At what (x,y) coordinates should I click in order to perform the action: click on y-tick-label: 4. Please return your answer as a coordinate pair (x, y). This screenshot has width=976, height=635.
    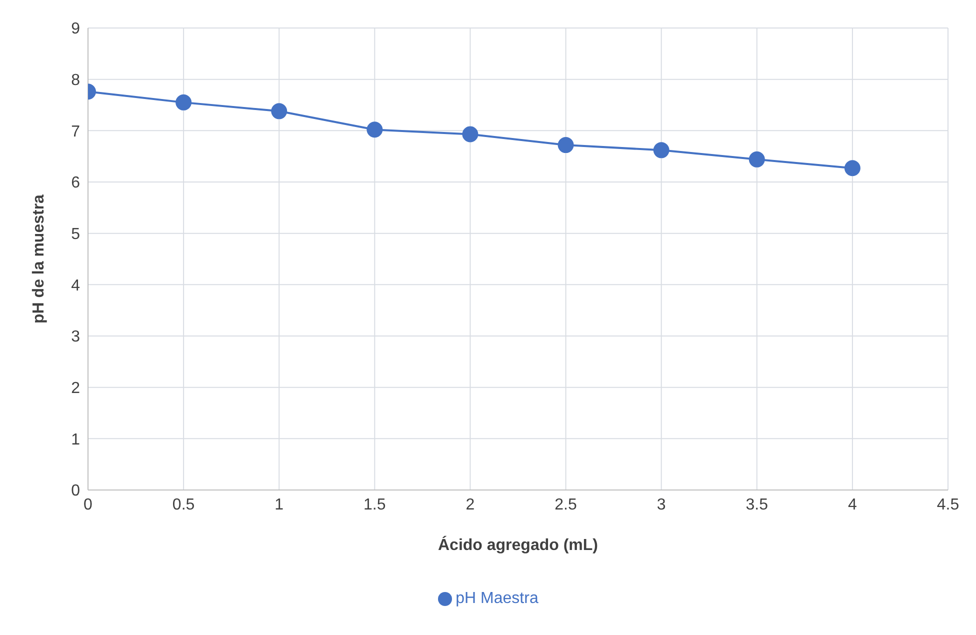
    Looking at the image, I should click on (75, 285).